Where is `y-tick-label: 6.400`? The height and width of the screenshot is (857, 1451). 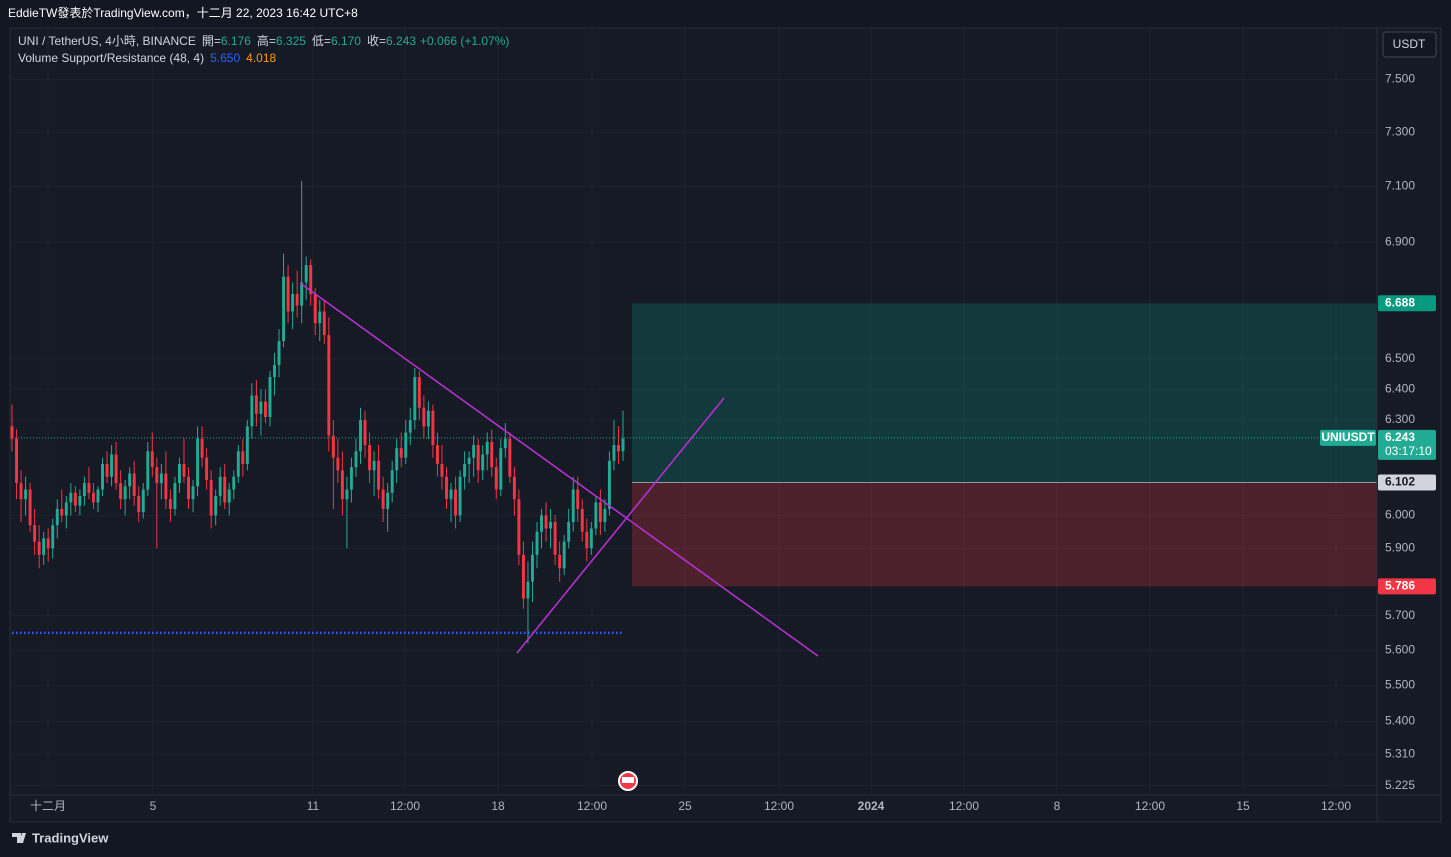
y-tick-label: 6.400 is located at coordinates (1400, 388).